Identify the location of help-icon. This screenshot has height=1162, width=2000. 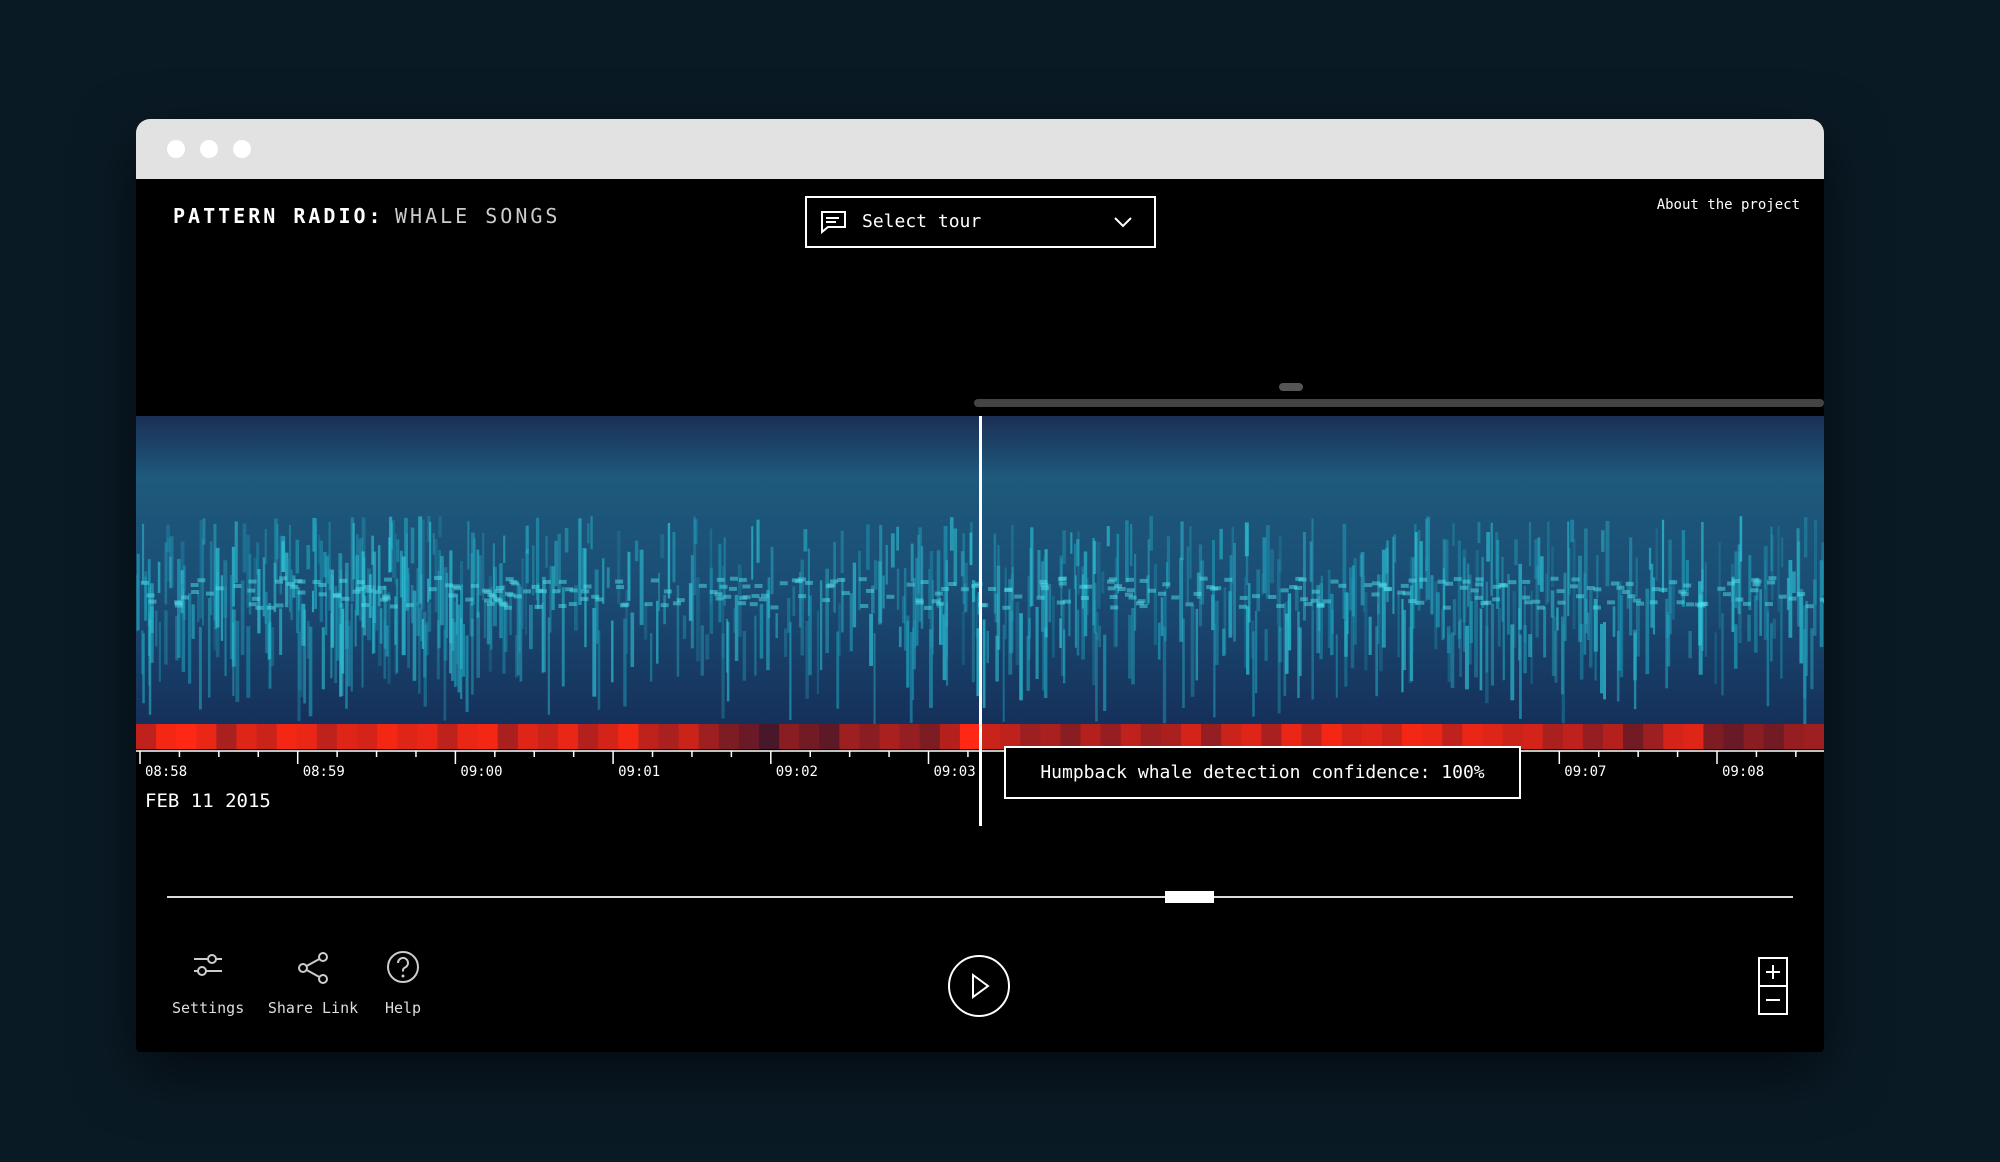
(403, 967).